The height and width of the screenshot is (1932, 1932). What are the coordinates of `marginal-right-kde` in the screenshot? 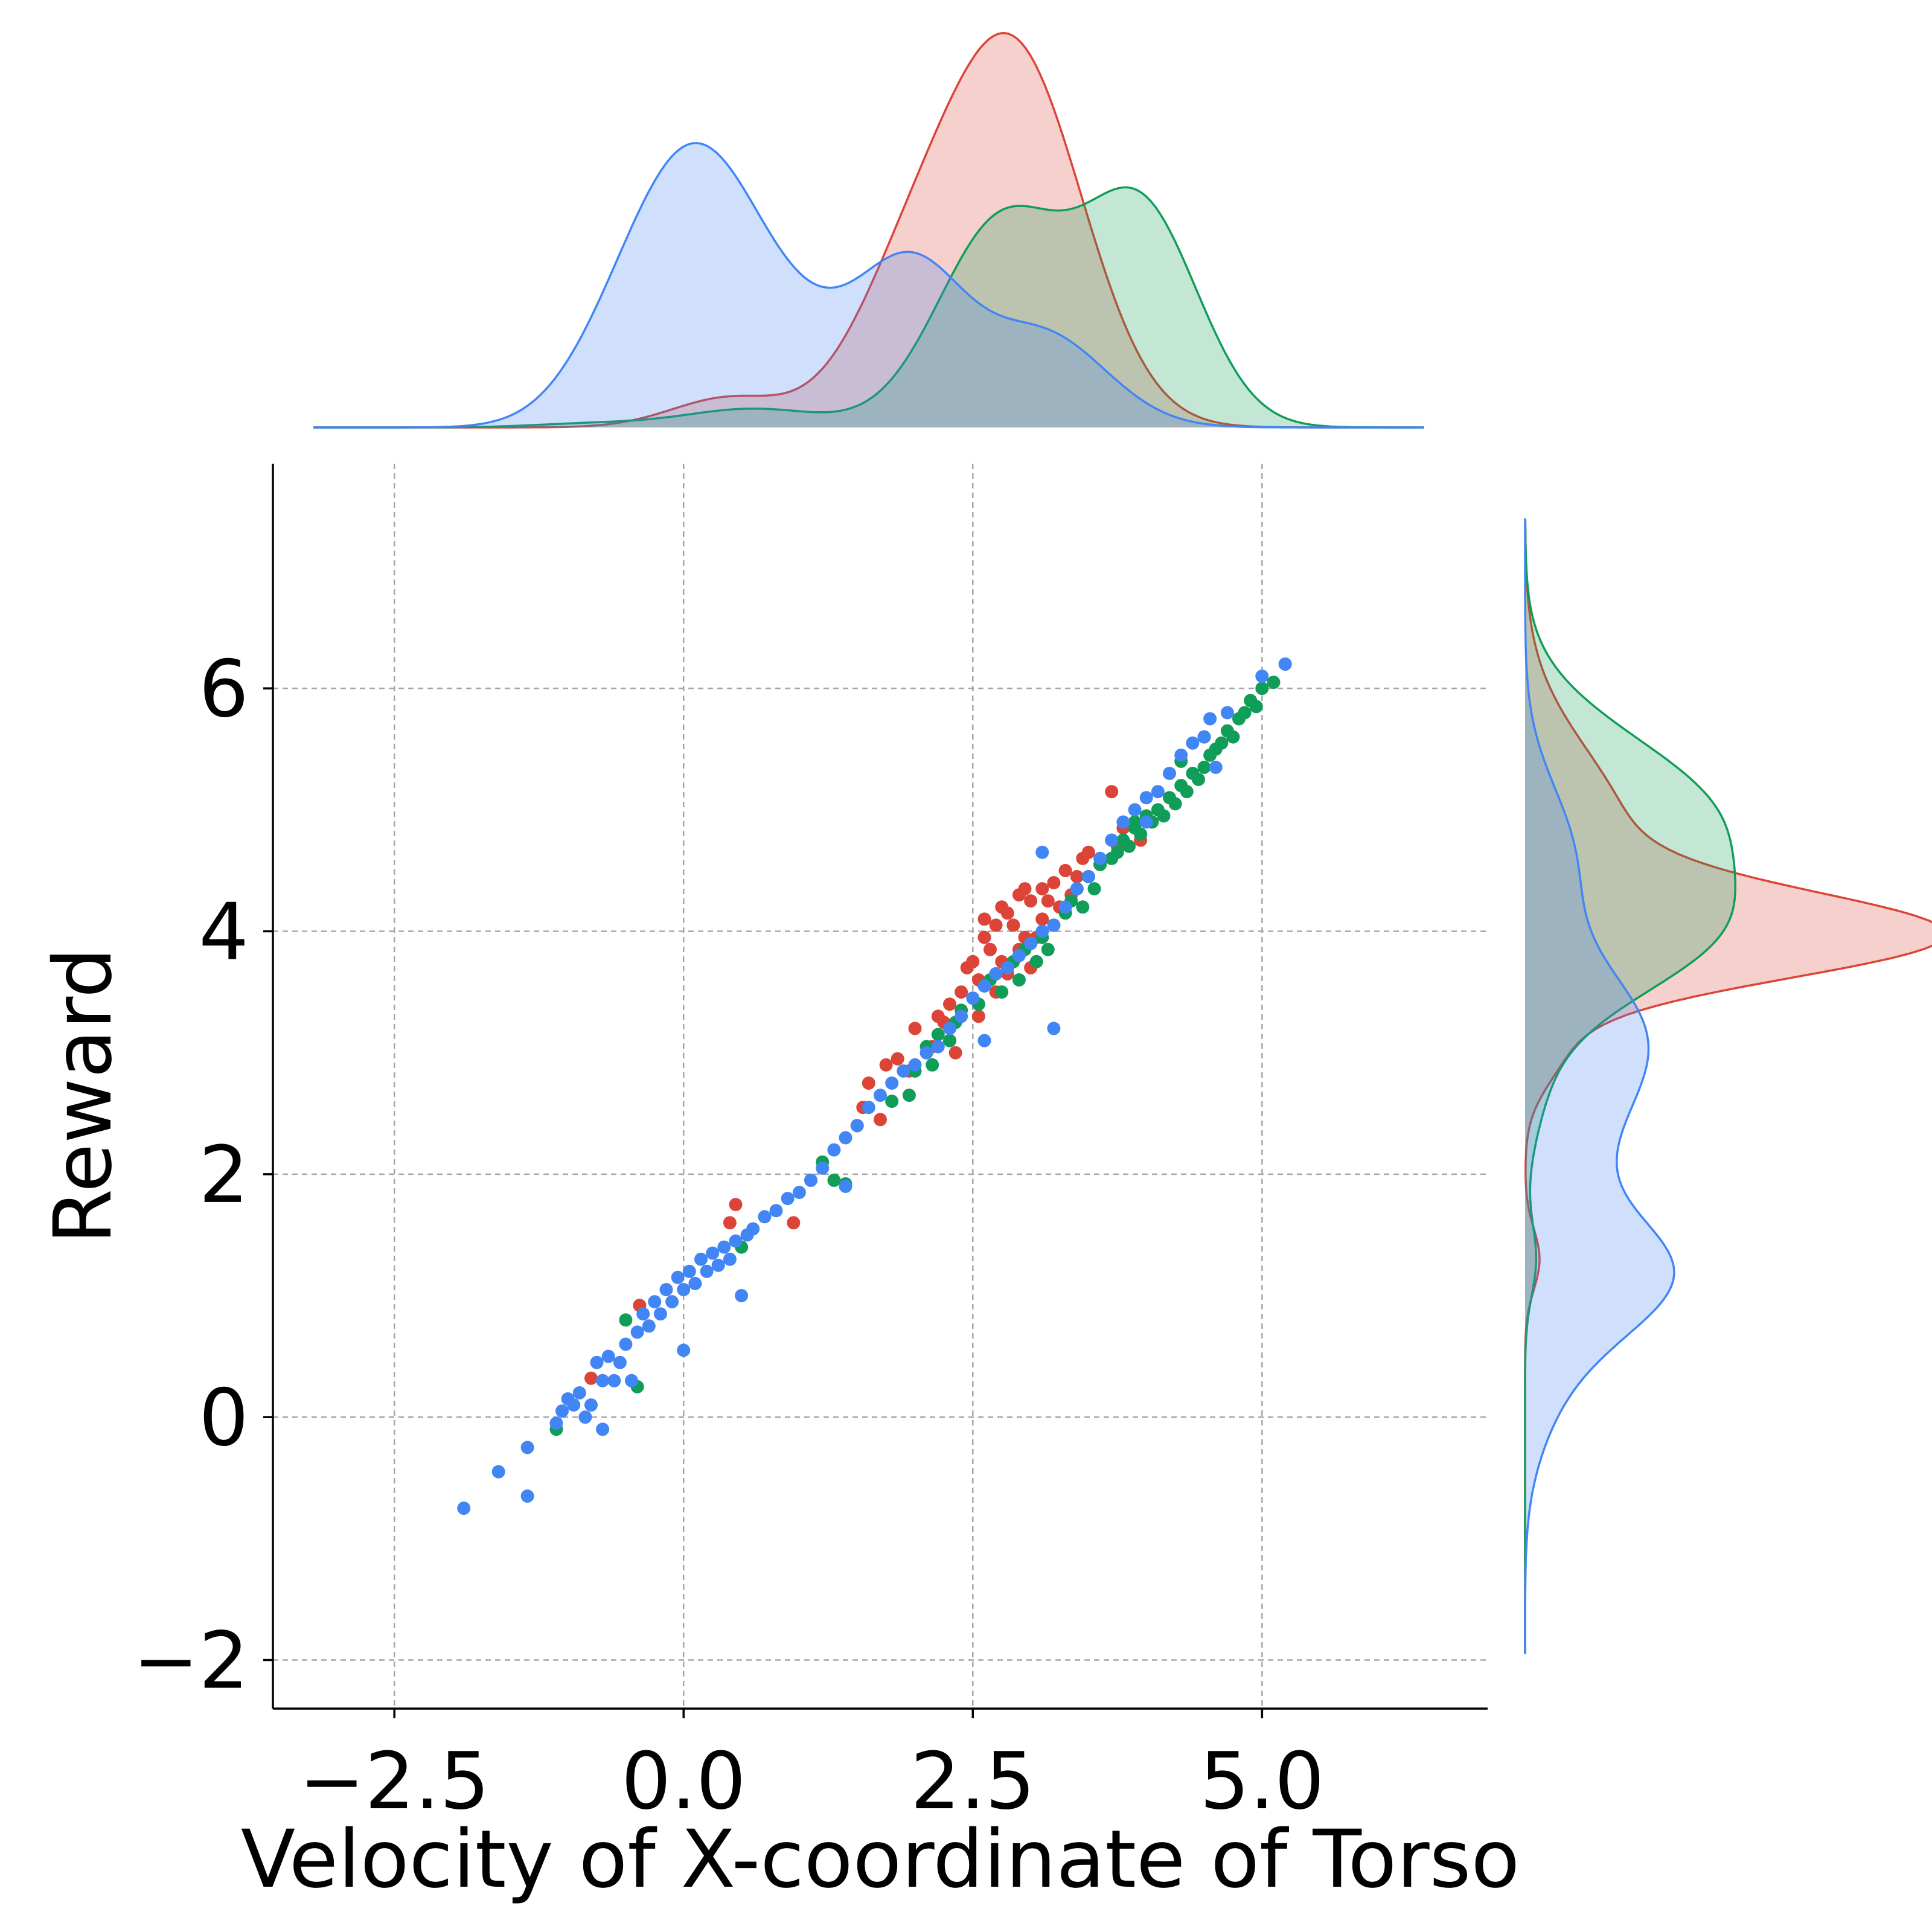 It's located at (1728, 1086).